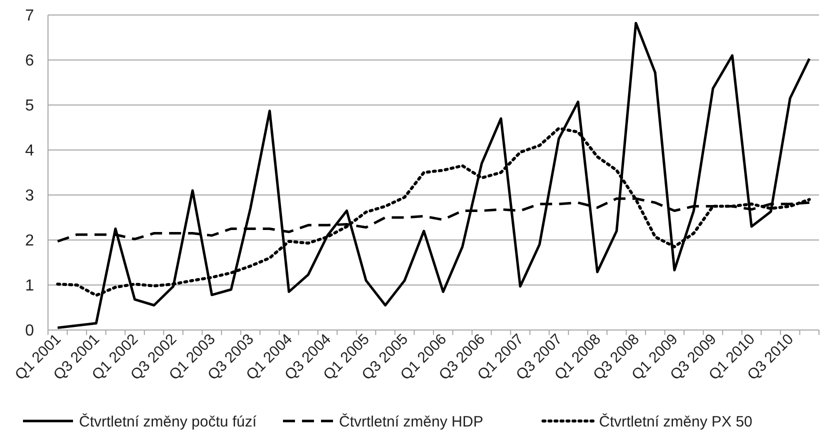 This screenshot has width=826, height=433. I want to click on legend-label: Čtvrtletní změny HDP, so click(411, 421).